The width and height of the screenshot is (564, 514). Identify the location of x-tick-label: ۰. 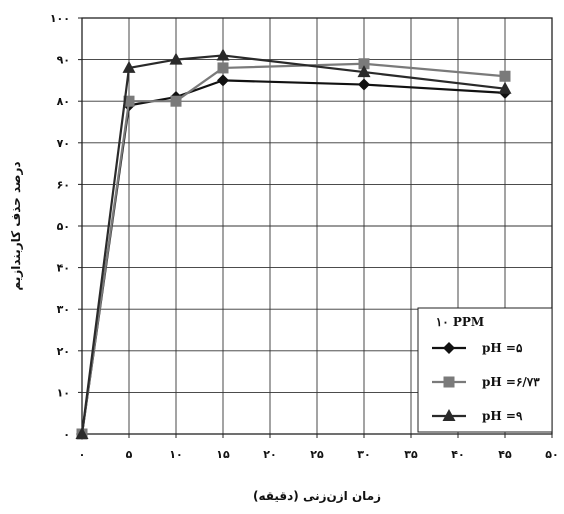
(82, 454).